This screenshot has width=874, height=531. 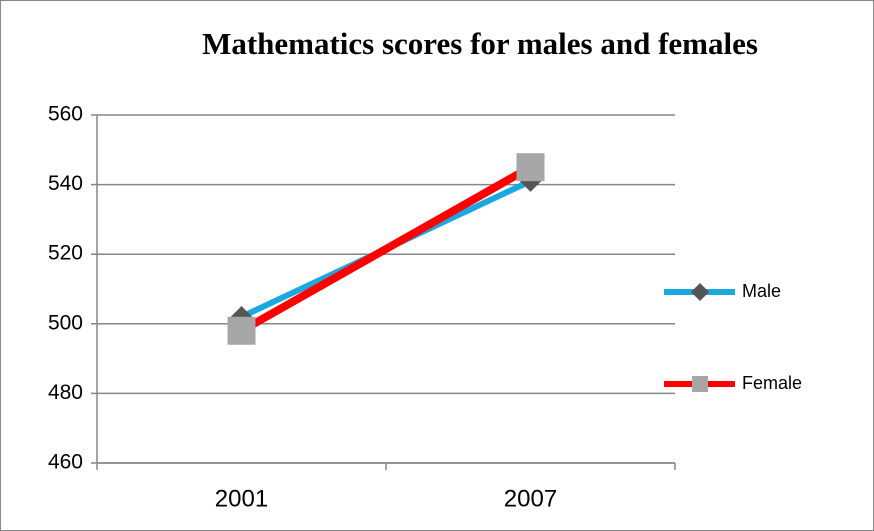 What do you see at coordinates (530, 498) in the screenshot?
I see `x-tick-label: 2007` at bounding box center [530, 498].